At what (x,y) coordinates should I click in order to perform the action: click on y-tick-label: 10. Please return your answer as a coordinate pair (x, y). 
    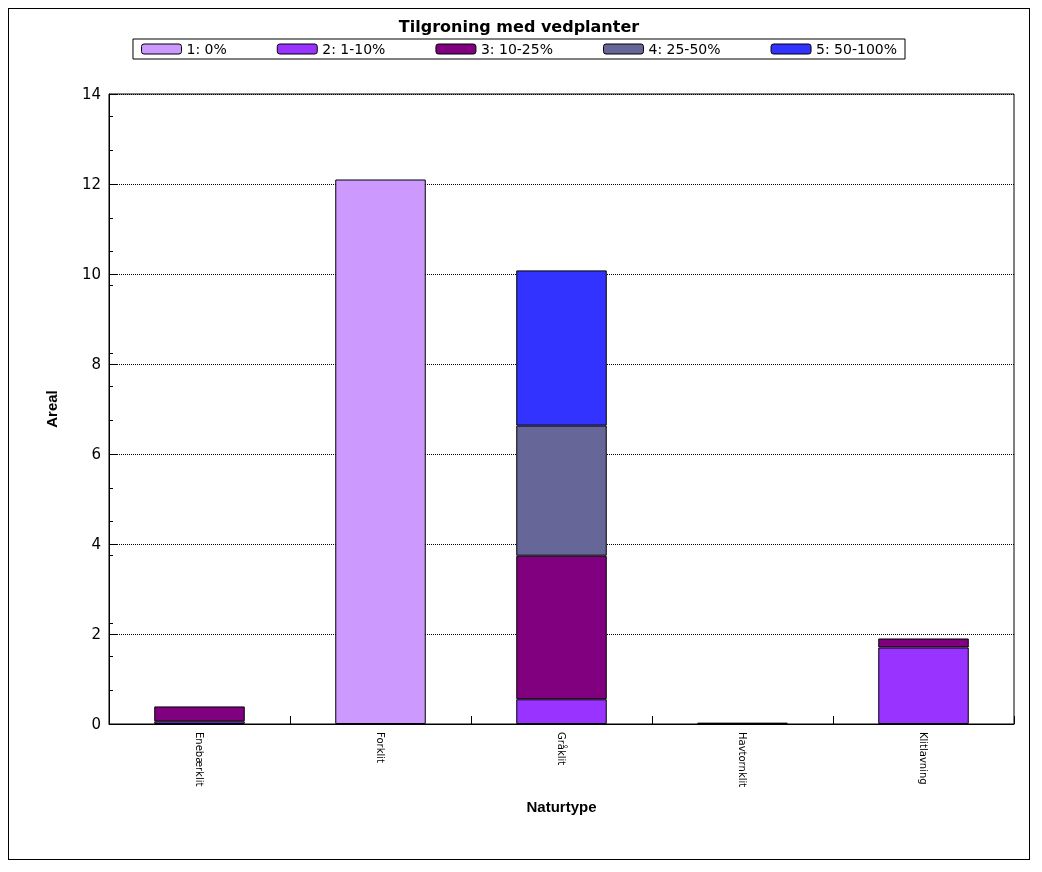
    Looking at the image, I should click on (91, 274).